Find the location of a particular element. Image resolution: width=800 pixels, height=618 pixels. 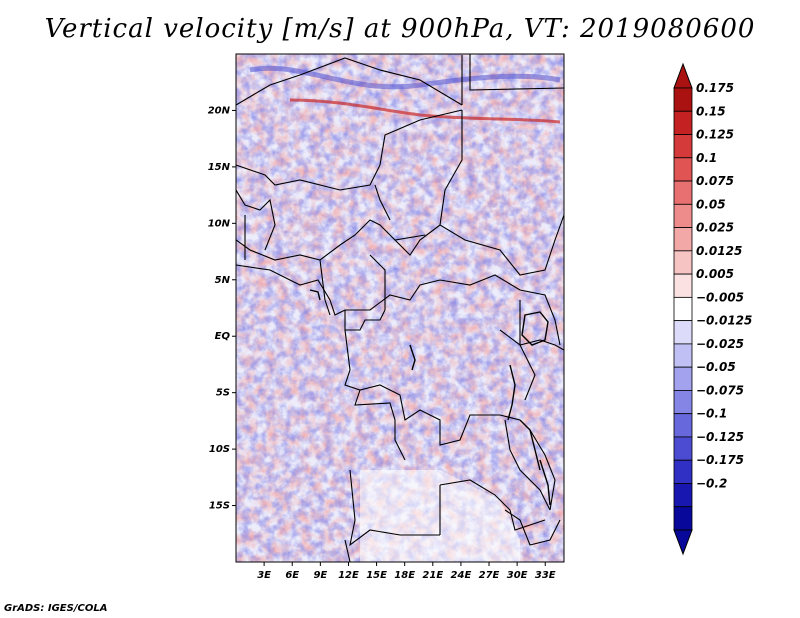

colorbar-label: 0.175 is located at coordinates (715, 88).